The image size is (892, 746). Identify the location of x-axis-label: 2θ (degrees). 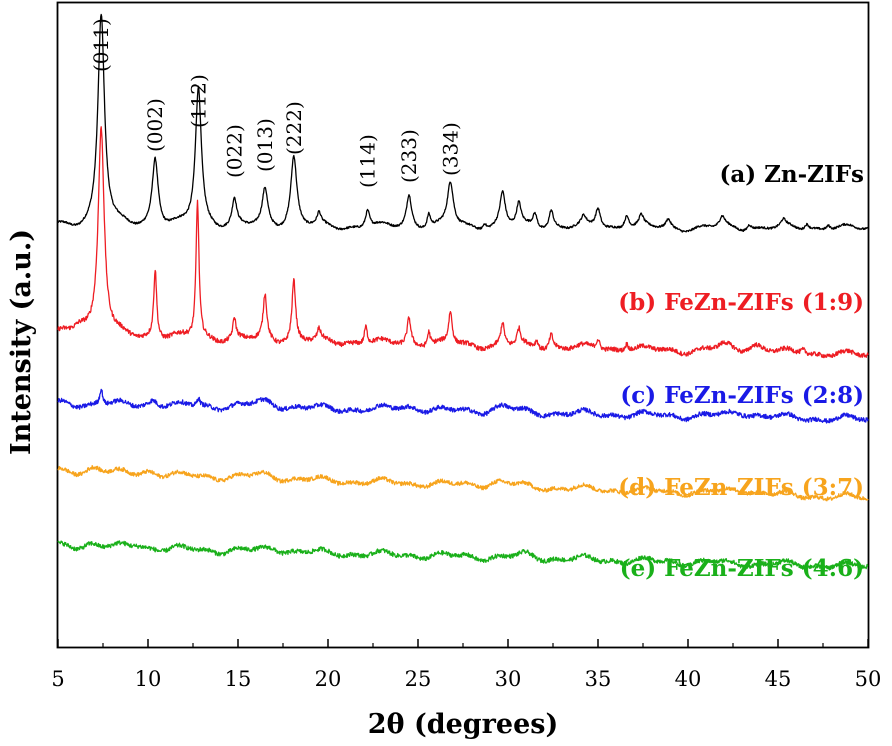
(463, 724).